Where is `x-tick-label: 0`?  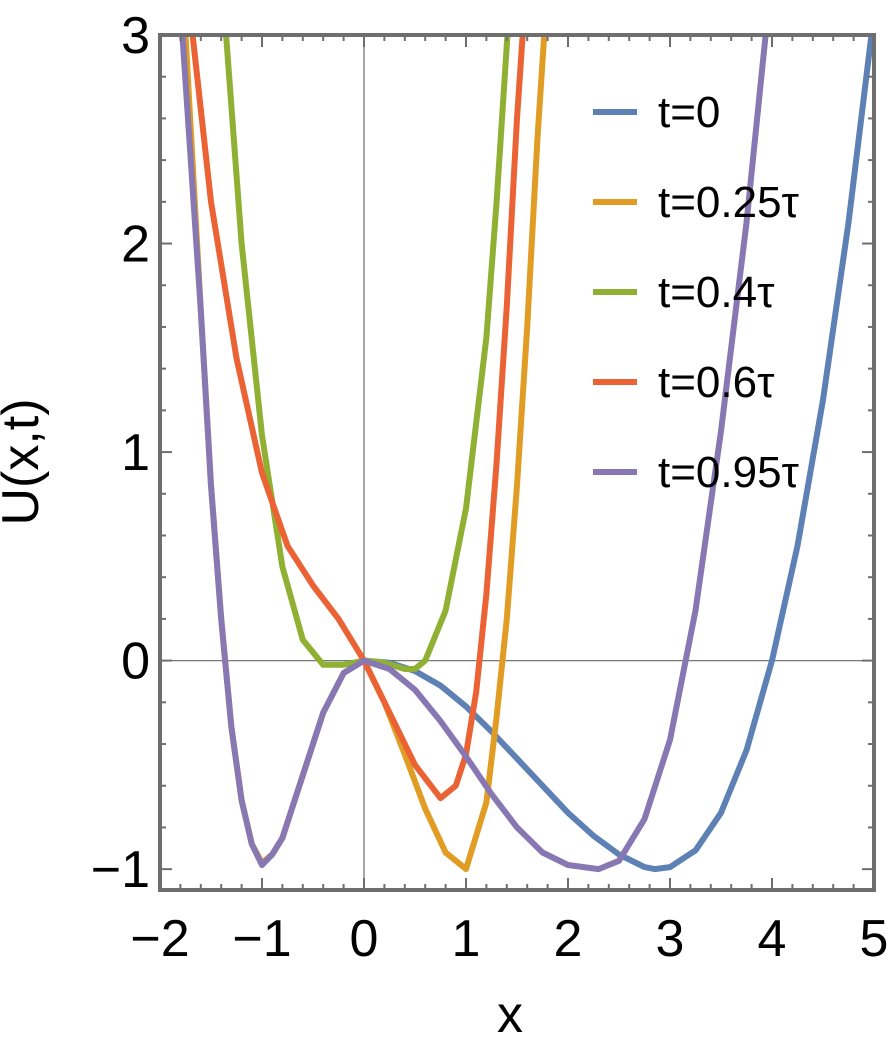 x-tick-label: 0 is located at coordinates (364, 939).